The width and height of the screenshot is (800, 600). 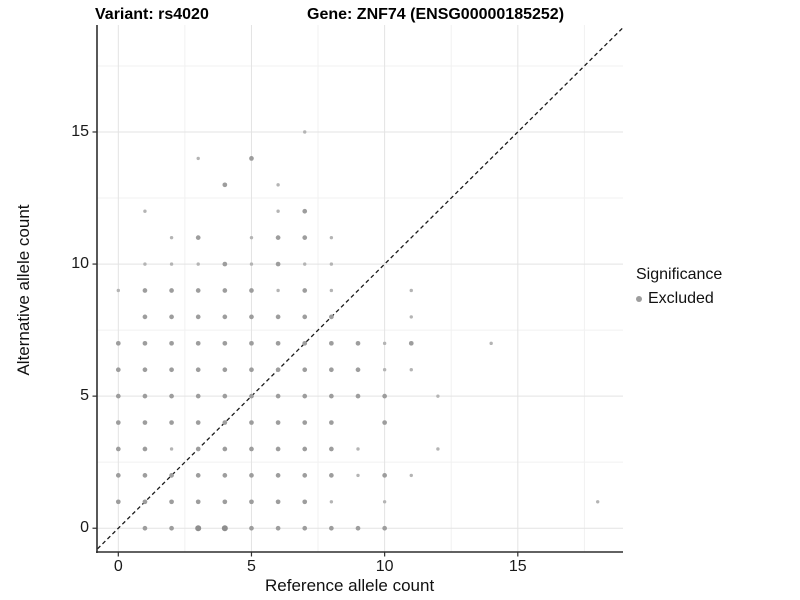 What do you see at coordinates (23, 290) in the screenshot?
I see `y-axis-title: Alternative allele count` at bounding box center [23, 290].